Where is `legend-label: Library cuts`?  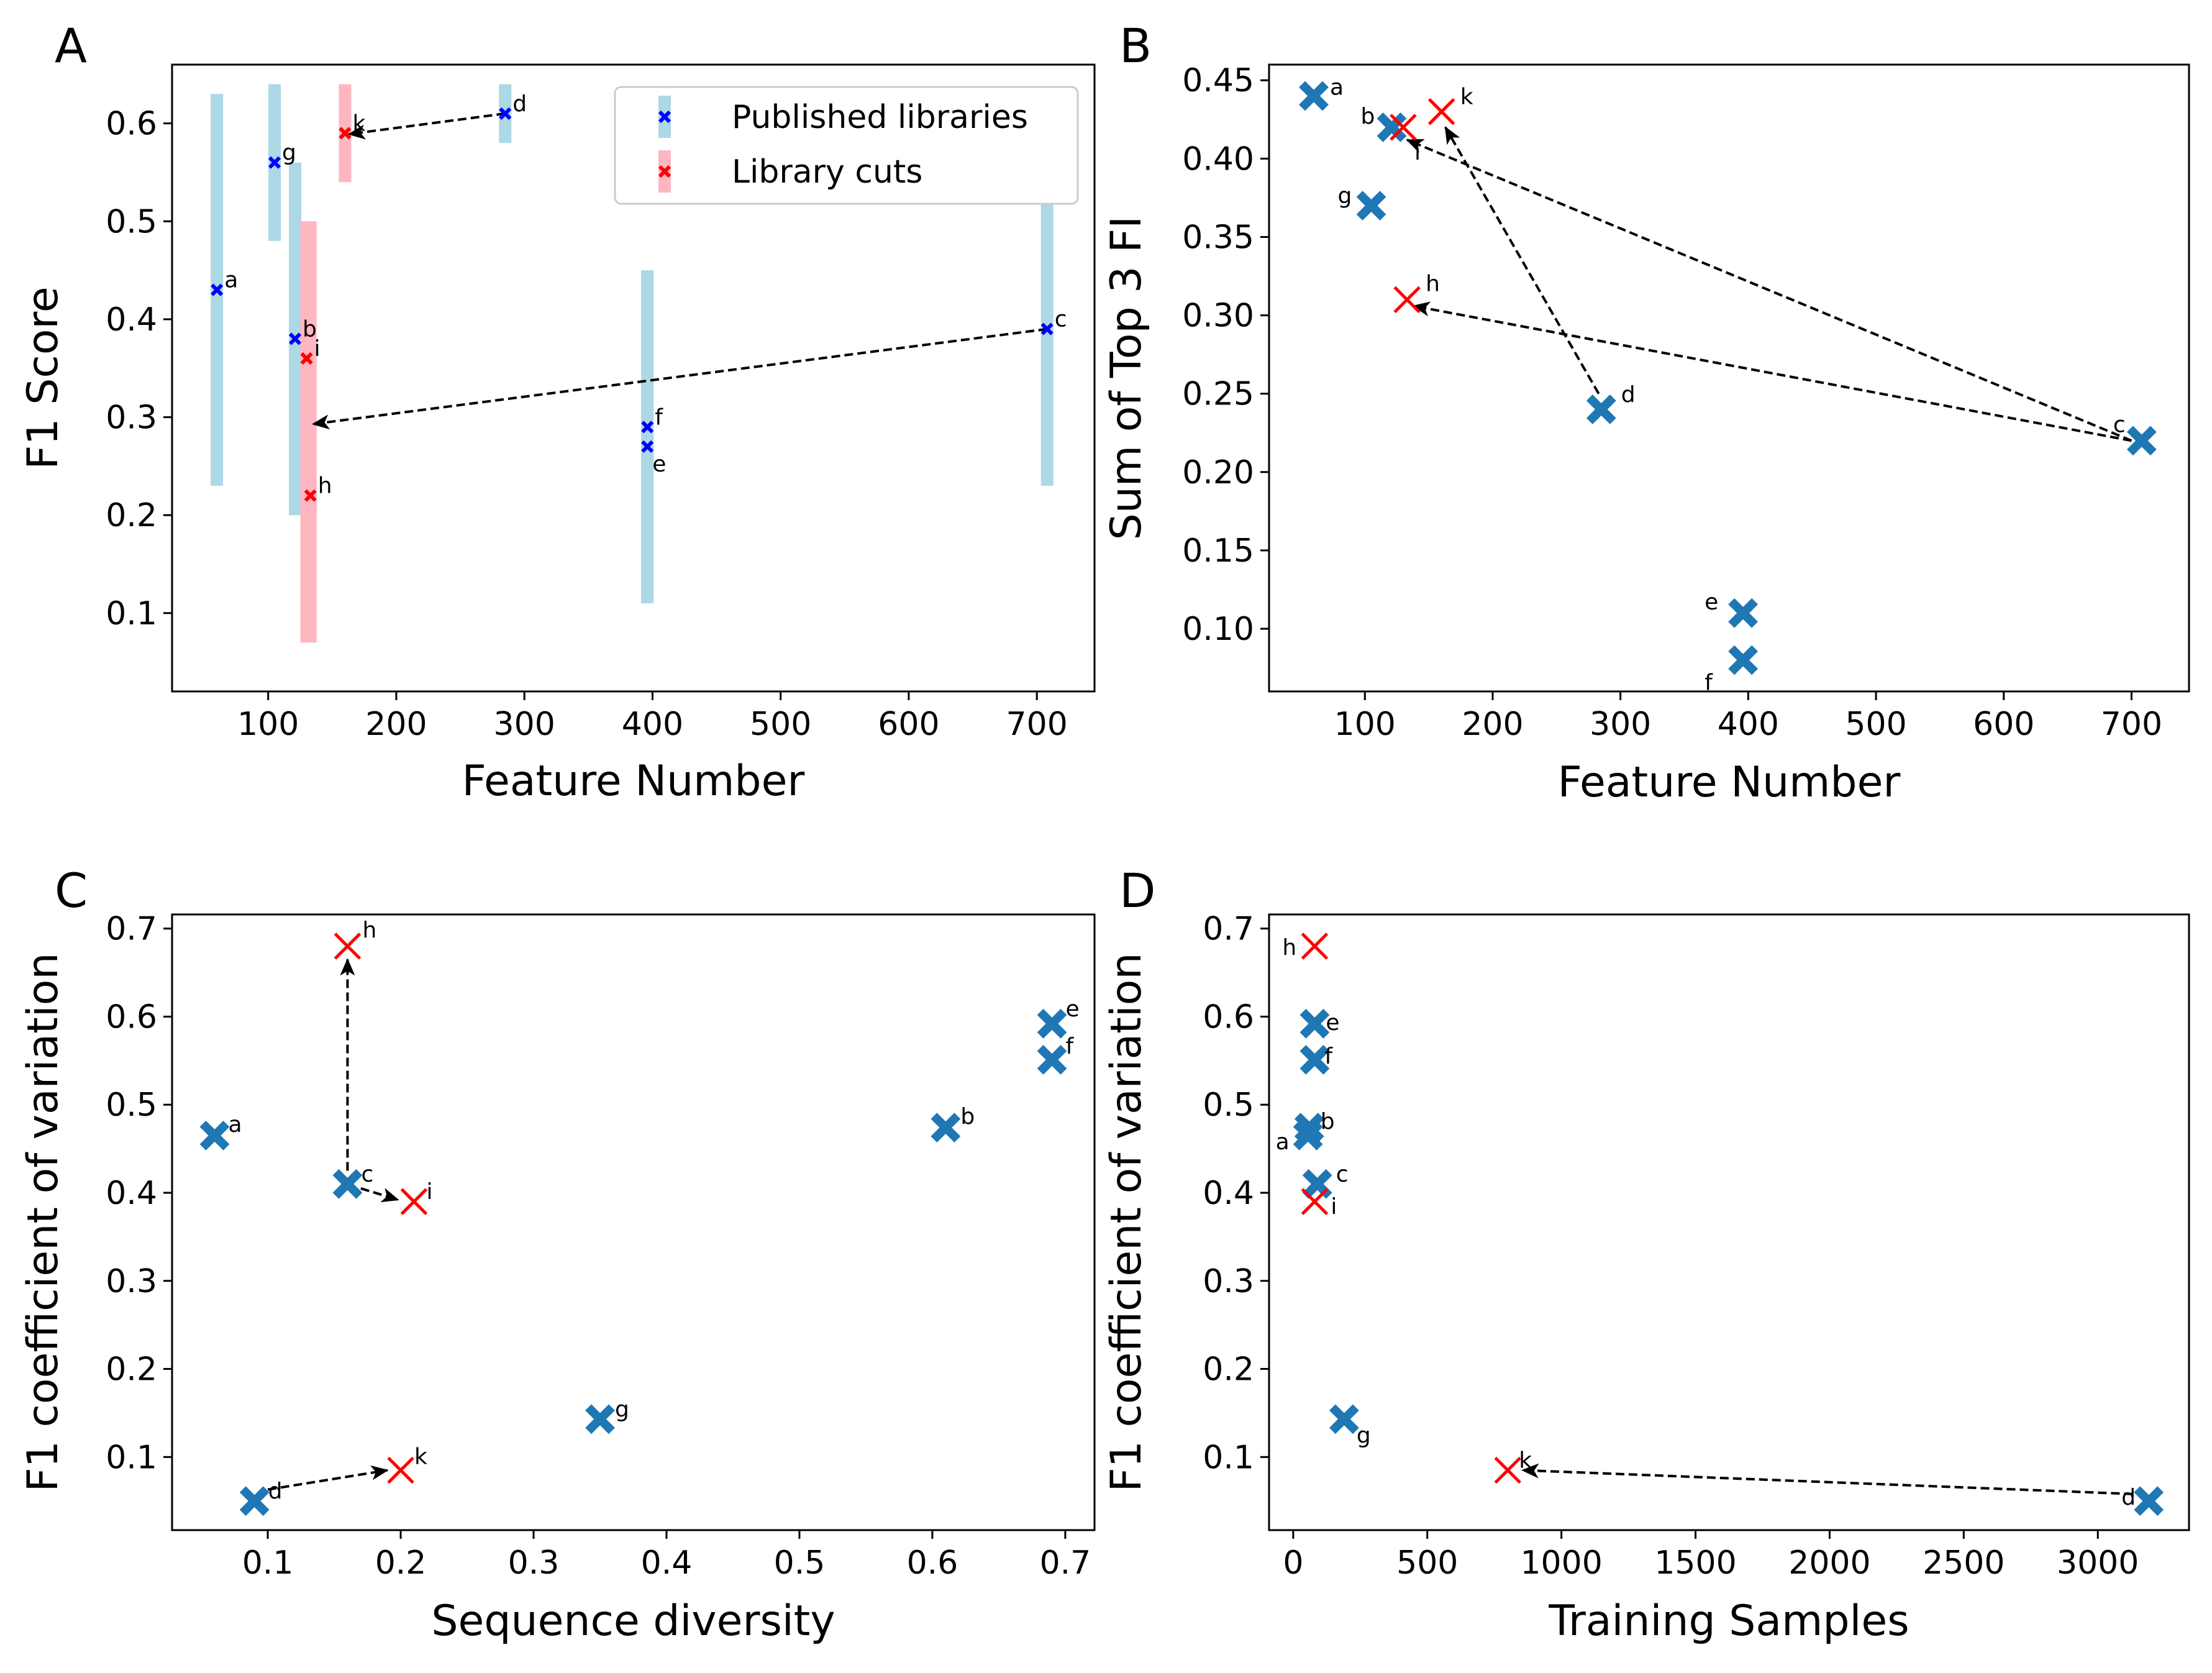 legend-label: Library cuts is located at coordinates (827, 172).